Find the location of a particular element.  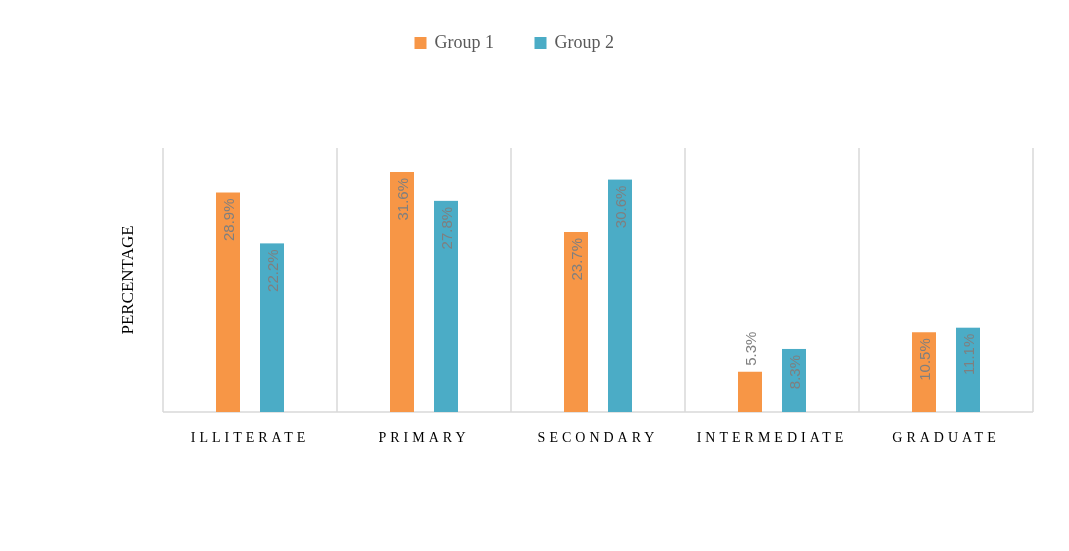

data-label: 22.2% is located at coordinates (272, 270).